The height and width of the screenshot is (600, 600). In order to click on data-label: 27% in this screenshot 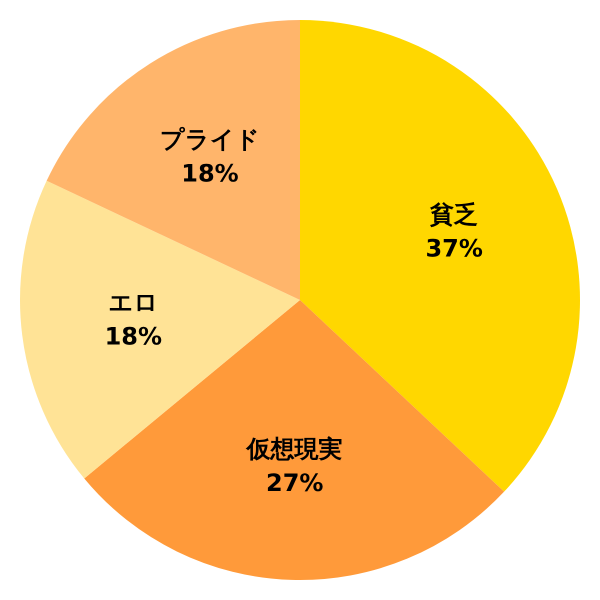, I will do `click(295, 483)`.